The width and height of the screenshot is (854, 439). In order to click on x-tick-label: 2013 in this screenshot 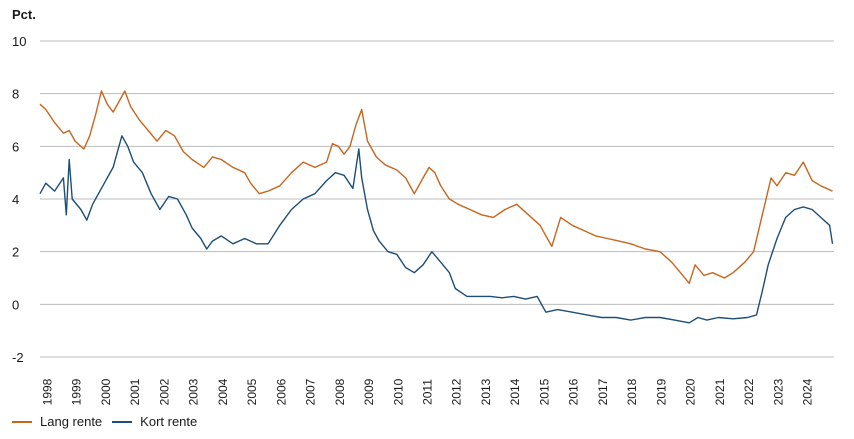, I will do `click(486, 391)`.